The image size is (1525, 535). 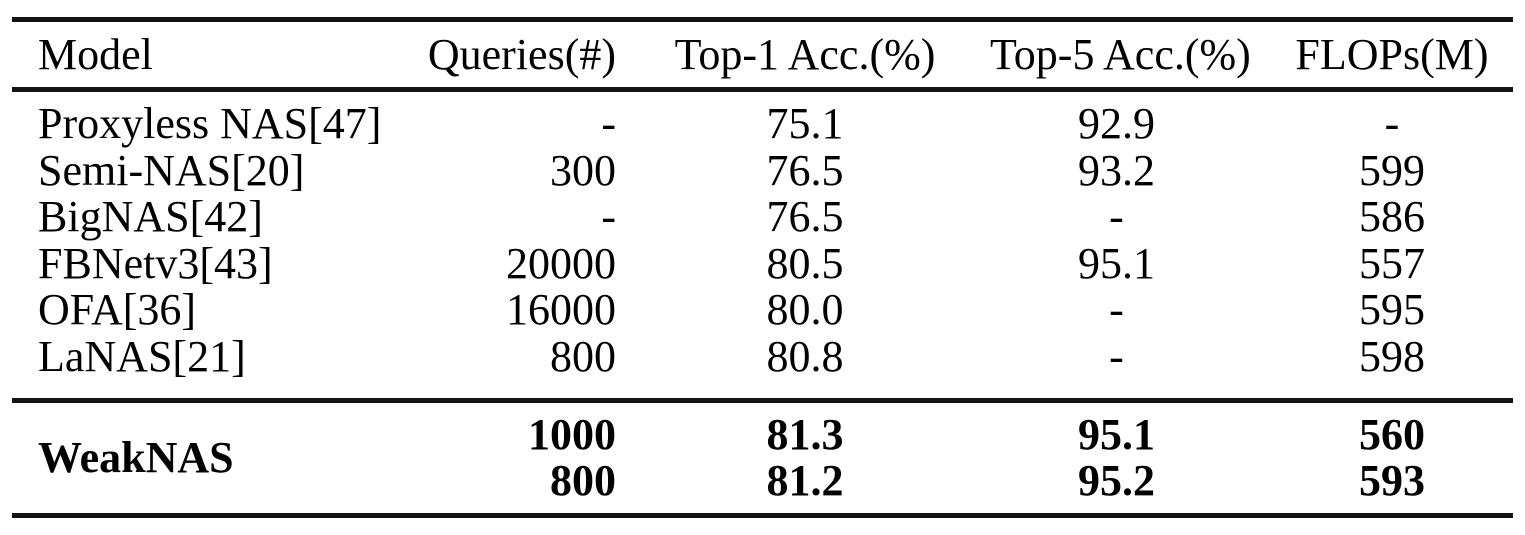 What do you see at coordinates (1392, 263) in the screenshot?
I see `flops-cell: 557` at bounding box center [1392, 263].